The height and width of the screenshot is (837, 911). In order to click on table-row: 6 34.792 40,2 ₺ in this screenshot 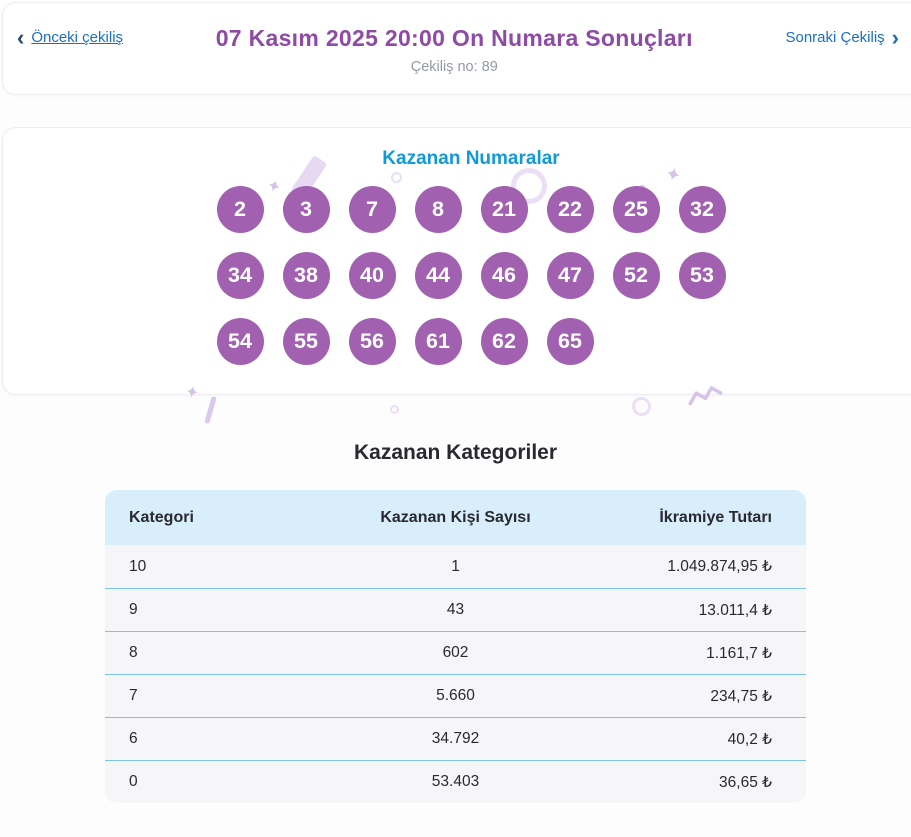, I will do `click(455, 738)`.